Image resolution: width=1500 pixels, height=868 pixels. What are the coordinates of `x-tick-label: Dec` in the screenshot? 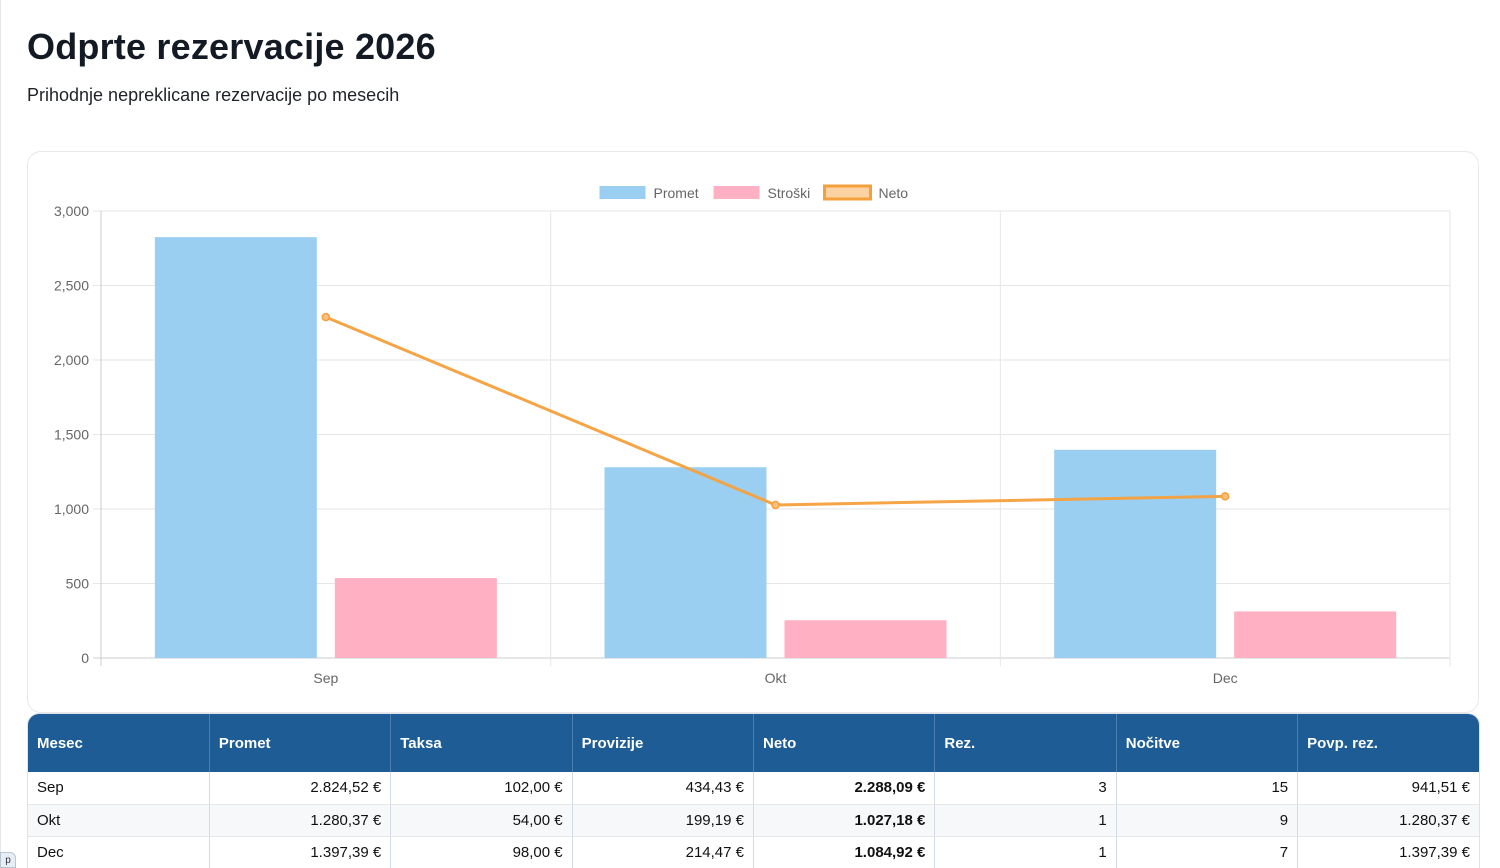 It's located at (1225, 678).